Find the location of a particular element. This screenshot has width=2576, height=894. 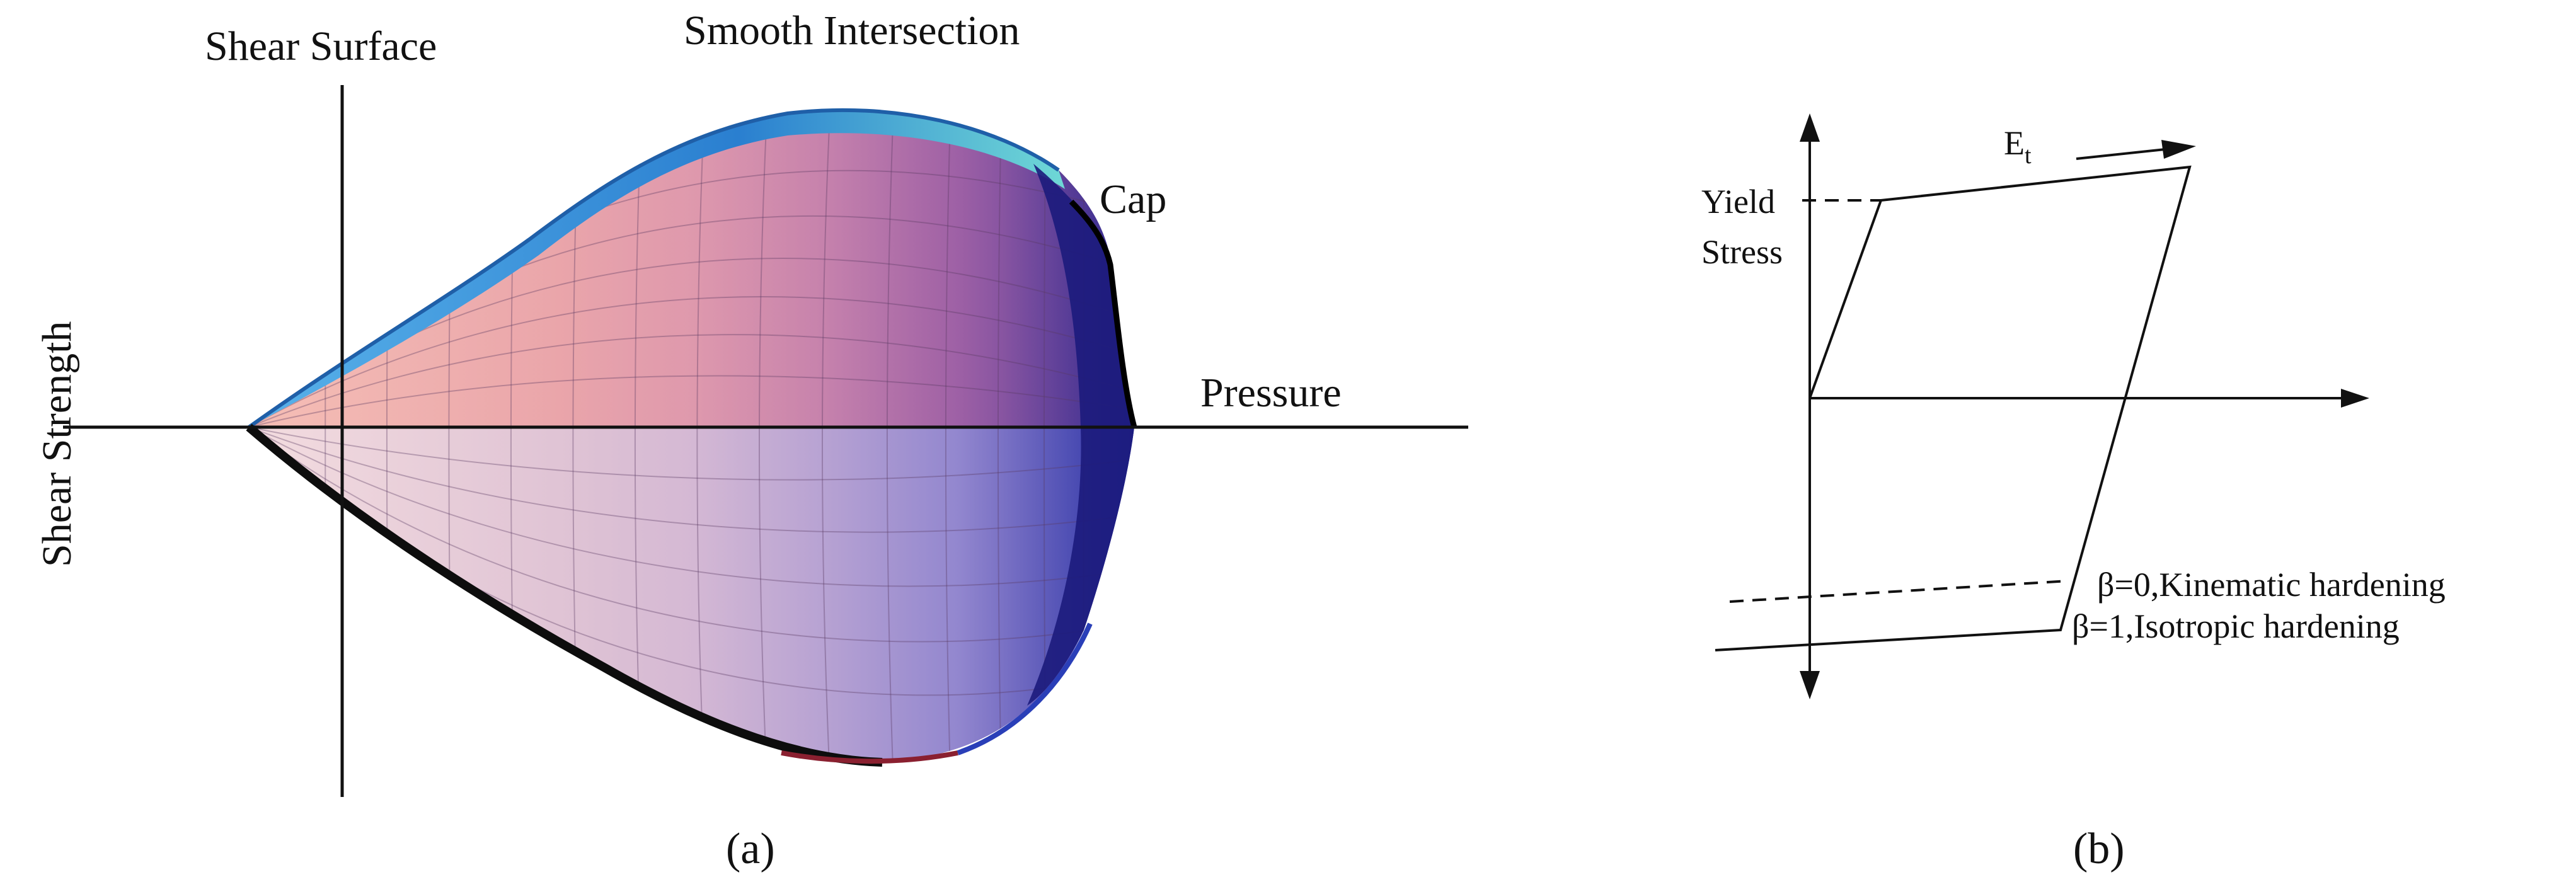

label-cap: Cap is located at coordinates (1133, 199).